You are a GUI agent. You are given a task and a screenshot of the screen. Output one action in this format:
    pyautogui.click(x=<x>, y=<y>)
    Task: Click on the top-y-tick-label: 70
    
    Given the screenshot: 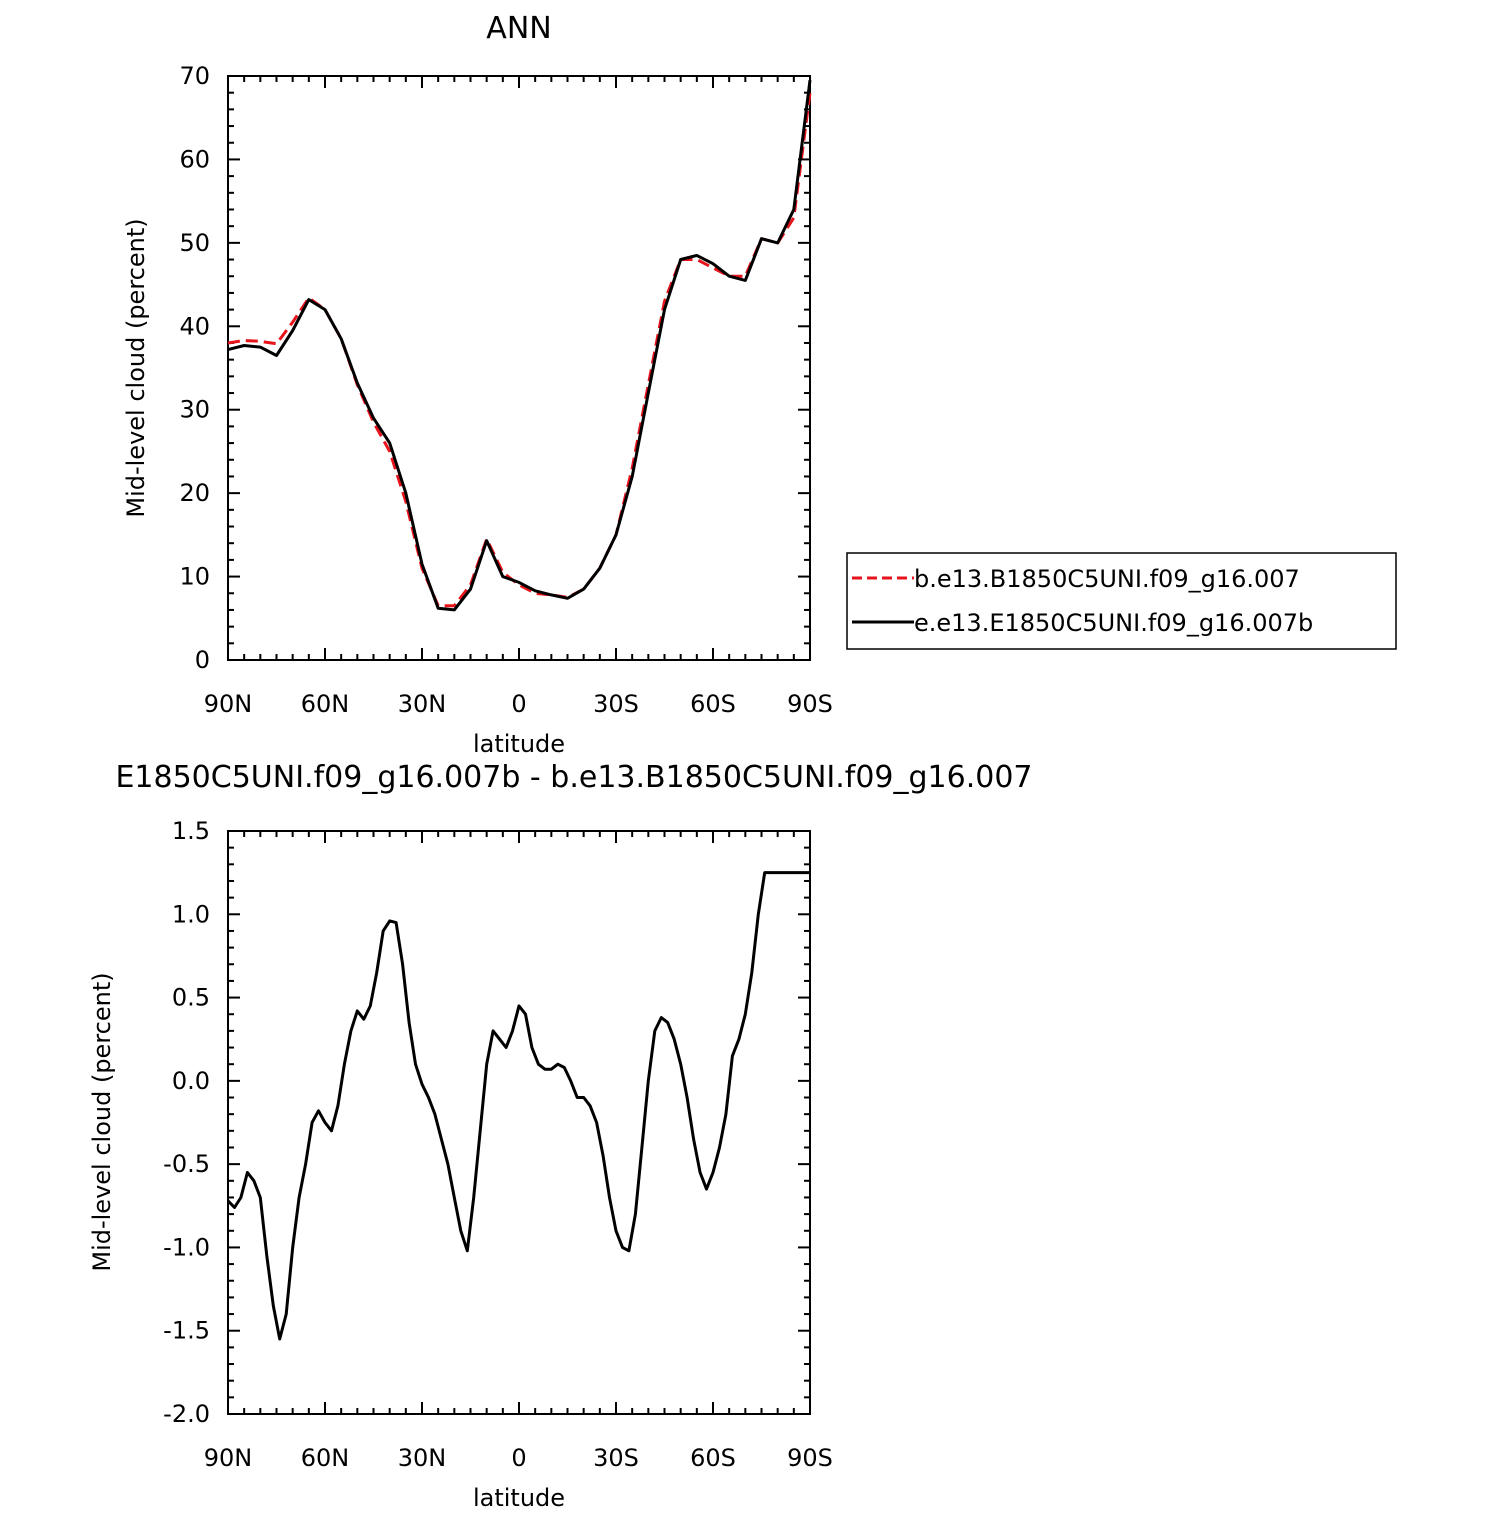 What is the action you would take?
    pyautogui.click(x=194, y=76)
    